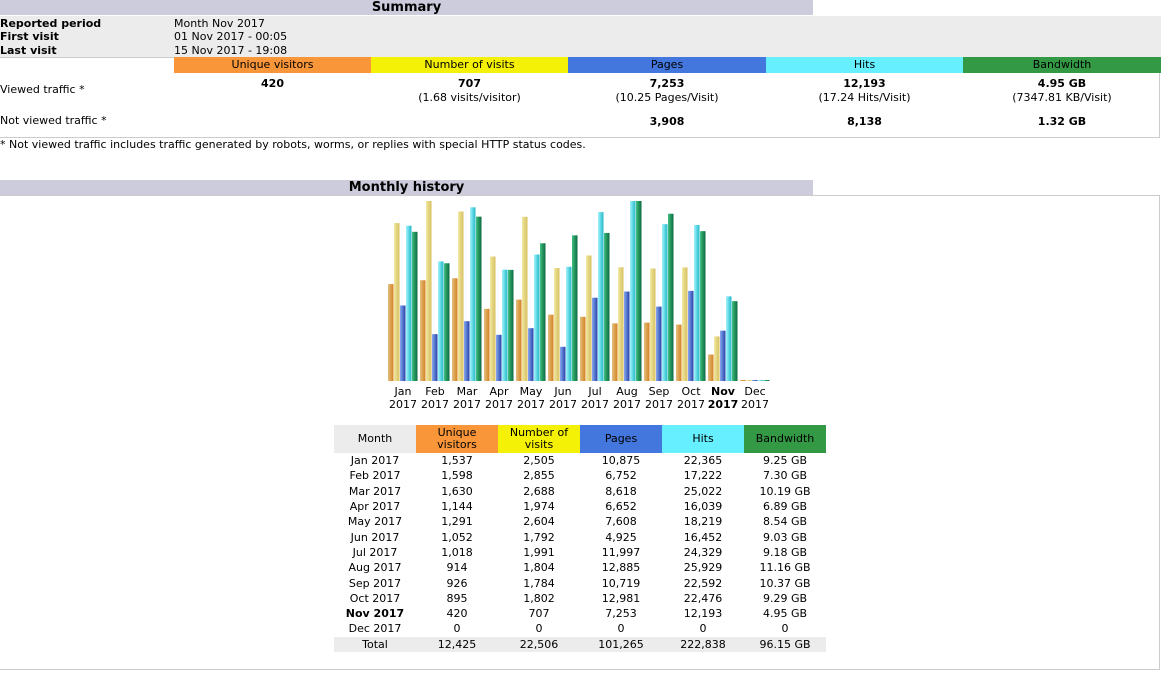 This screenshot has width=1167, height=675. What do you see at coordinates (785, 522) in the screenshot?
I see `row-cell: 8.54 GB` at bounding box center [785, 522].